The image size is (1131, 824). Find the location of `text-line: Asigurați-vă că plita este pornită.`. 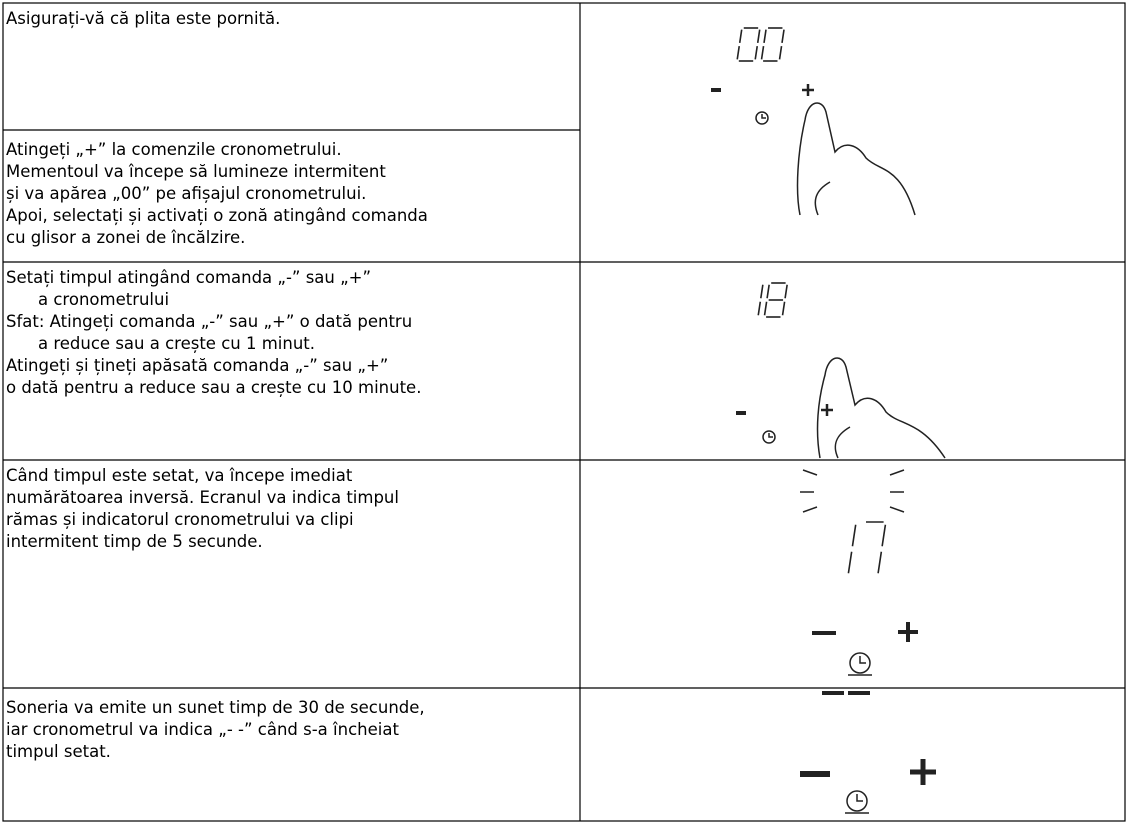

text-line: Asigurați-vă că plita este pornită. is located at coordinates (143, 18).